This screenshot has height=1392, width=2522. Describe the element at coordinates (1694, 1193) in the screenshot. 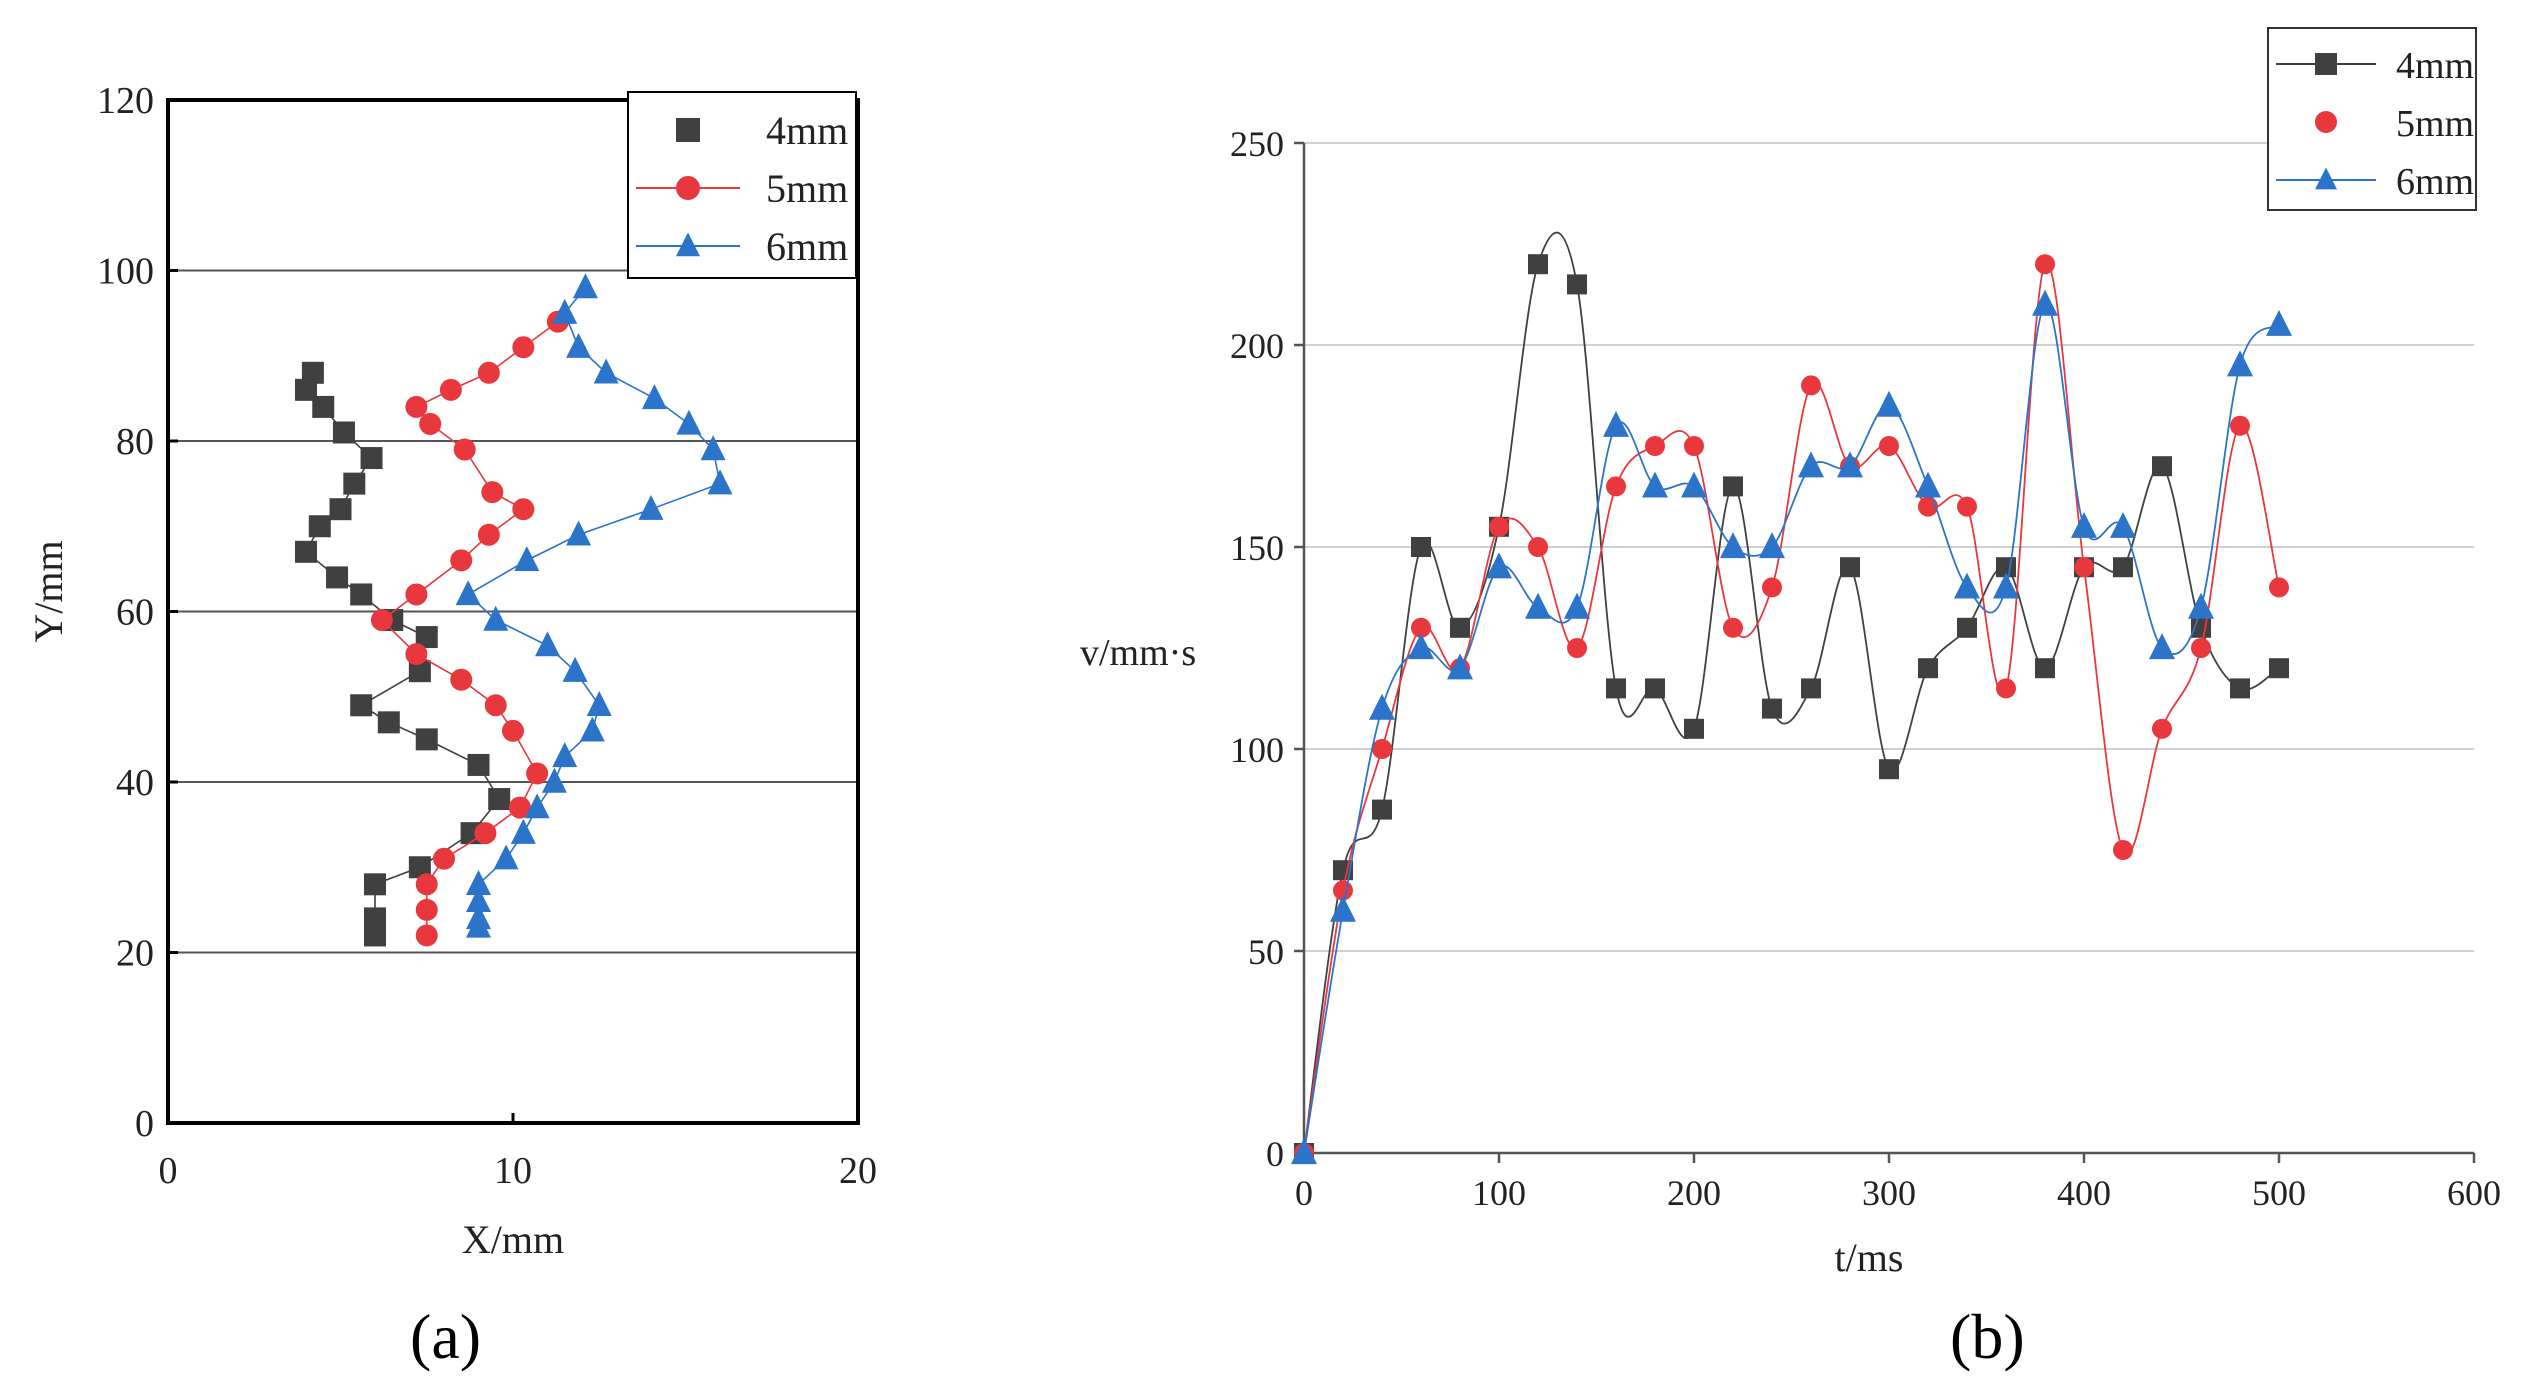

I see `b-x-tick-label: 200` at that location.